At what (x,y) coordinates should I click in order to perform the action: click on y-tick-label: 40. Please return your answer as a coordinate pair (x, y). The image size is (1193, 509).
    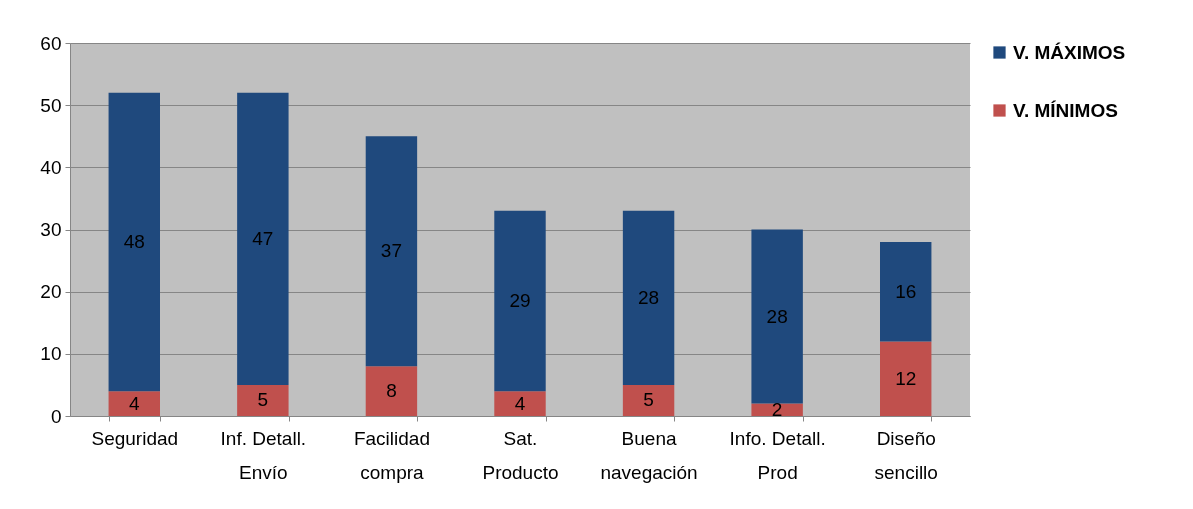
    Looking at the image, I should click on (51, 167).